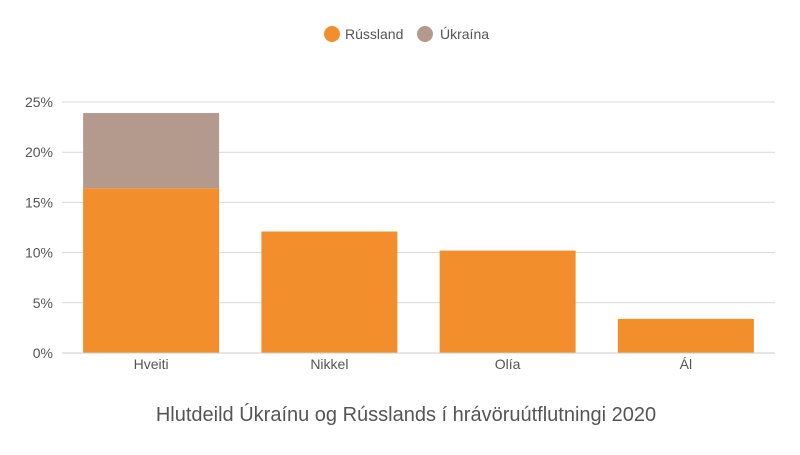  Describe the element at coordinates (39, 202) in the screenshot. I see `y-tick-label: 15%` at that location.